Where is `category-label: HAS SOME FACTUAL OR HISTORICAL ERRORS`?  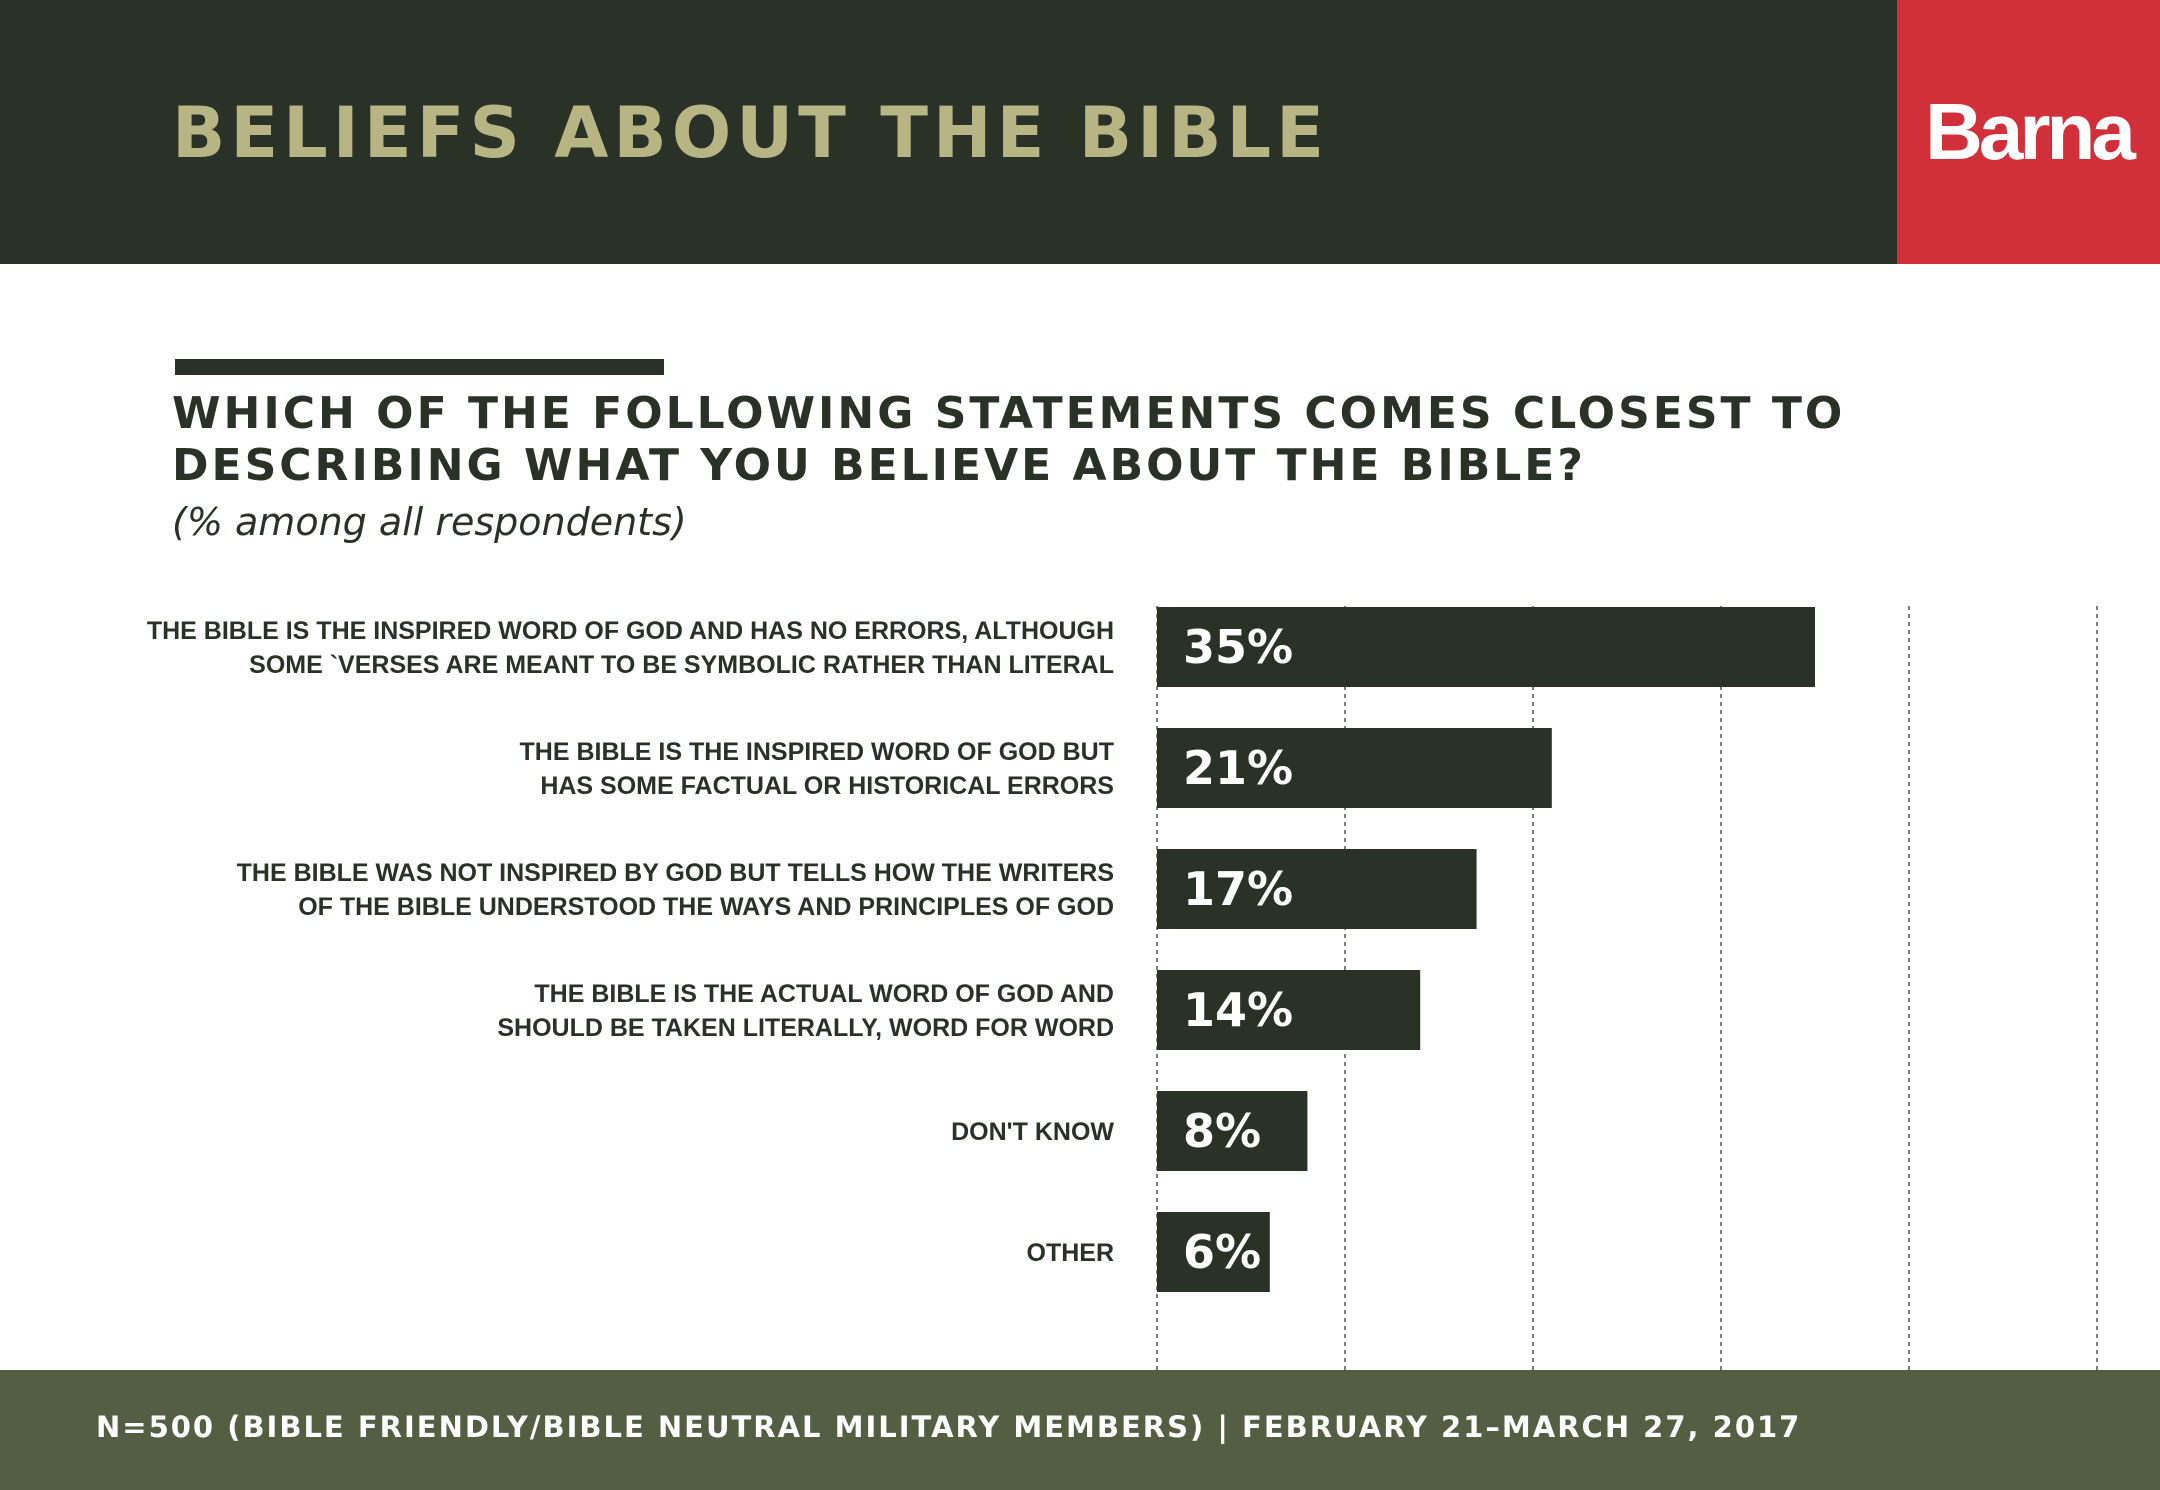
category-label: HAS SOME FACTUAL OR HISTORICAL ERRORS is located at coordinates (827, 786).